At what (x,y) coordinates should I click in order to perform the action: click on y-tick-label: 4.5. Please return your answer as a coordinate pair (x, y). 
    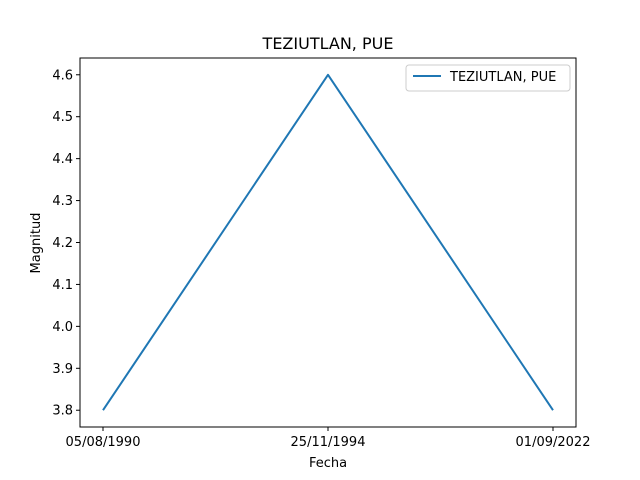
    Looking at the image, I should click on (62, 117).